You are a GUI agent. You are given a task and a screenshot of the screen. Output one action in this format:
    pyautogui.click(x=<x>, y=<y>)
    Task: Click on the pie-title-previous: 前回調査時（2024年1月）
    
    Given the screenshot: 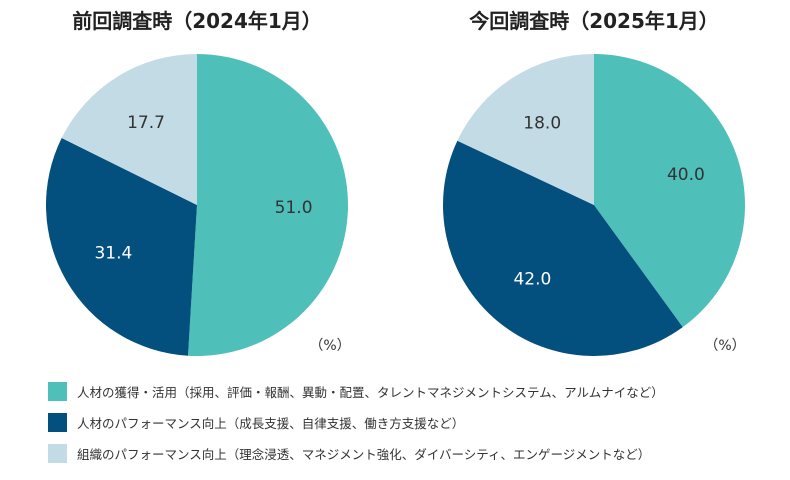 What is the action you would take?
    pyautogui.click(x=197, y=21)
    